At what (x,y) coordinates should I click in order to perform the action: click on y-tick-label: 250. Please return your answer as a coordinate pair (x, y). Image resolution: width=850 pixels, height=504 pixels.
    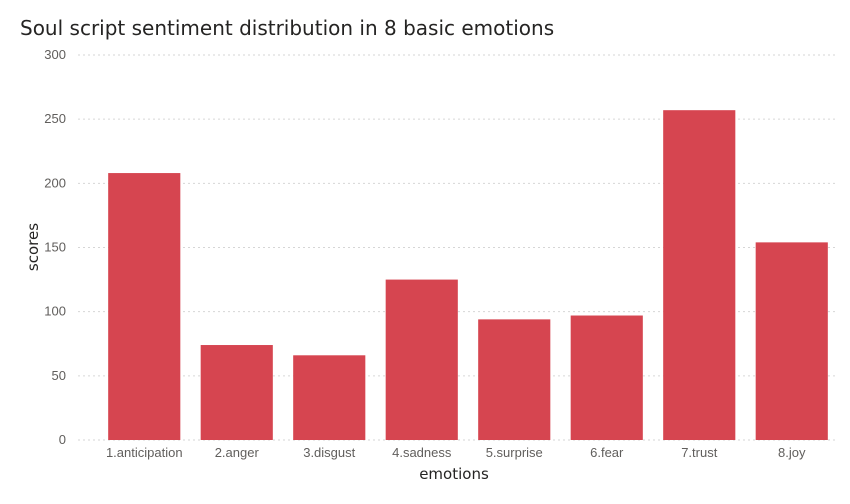
    Looking at the image, I should click on (55, 118).